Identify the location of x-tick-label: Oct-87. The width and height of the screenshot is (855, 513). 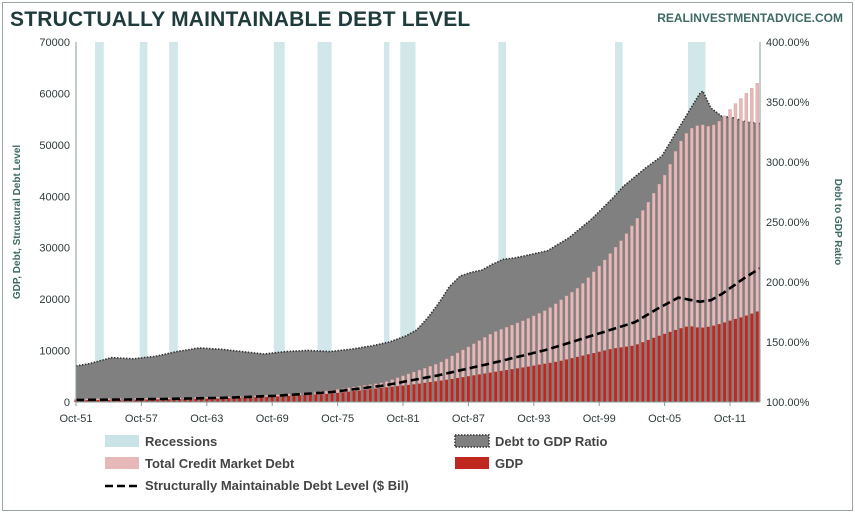
(468, 419).